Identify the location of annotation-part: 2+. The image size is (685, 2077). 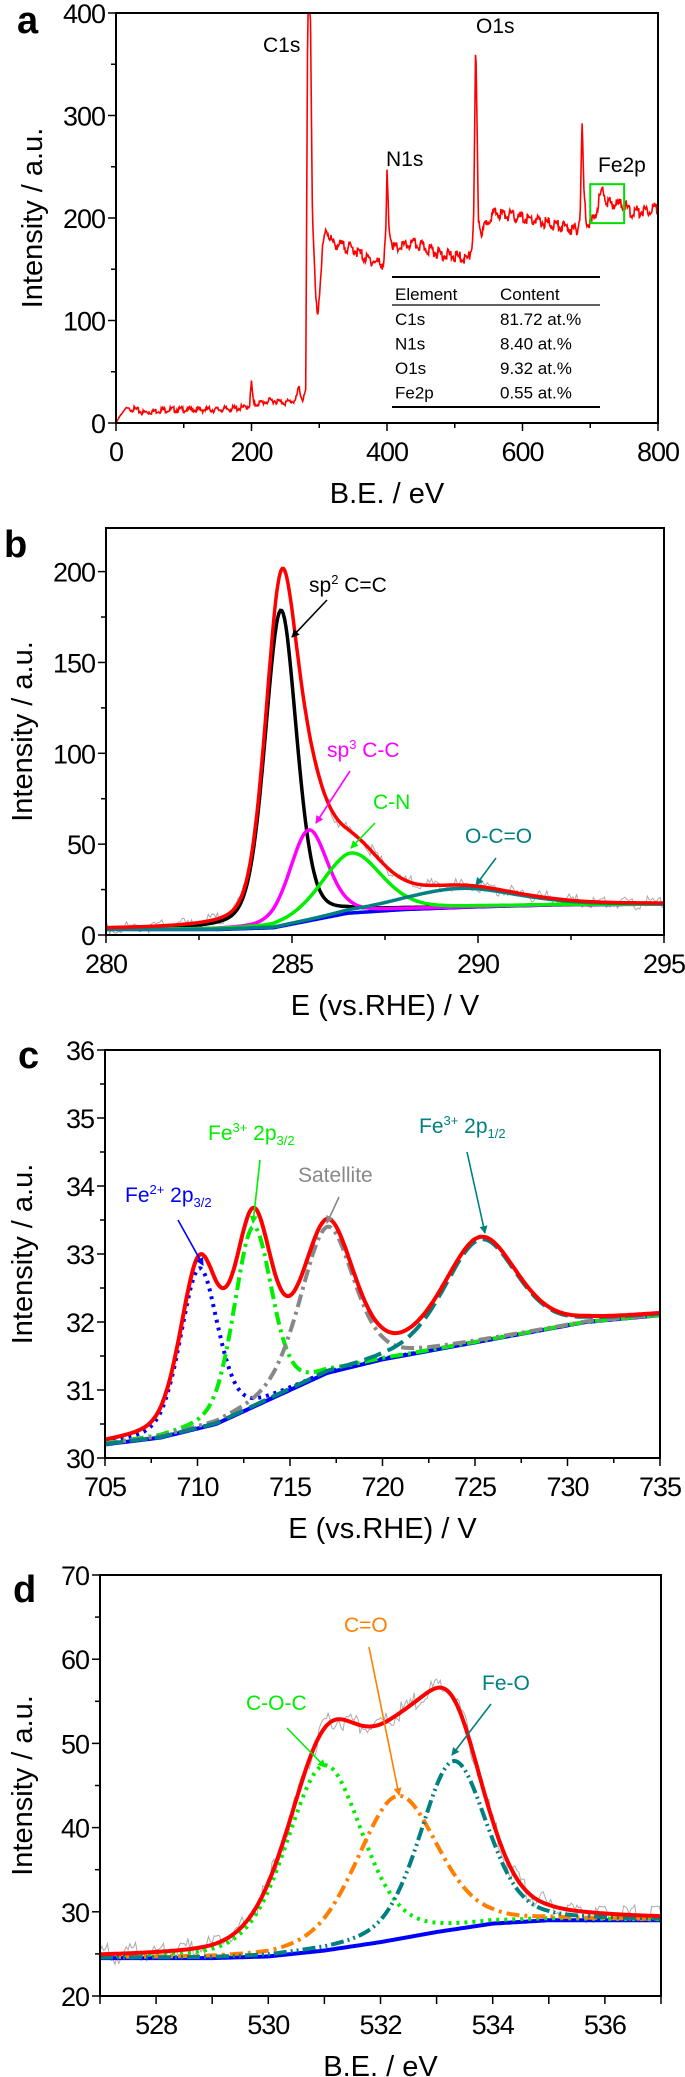
(157, 1189).